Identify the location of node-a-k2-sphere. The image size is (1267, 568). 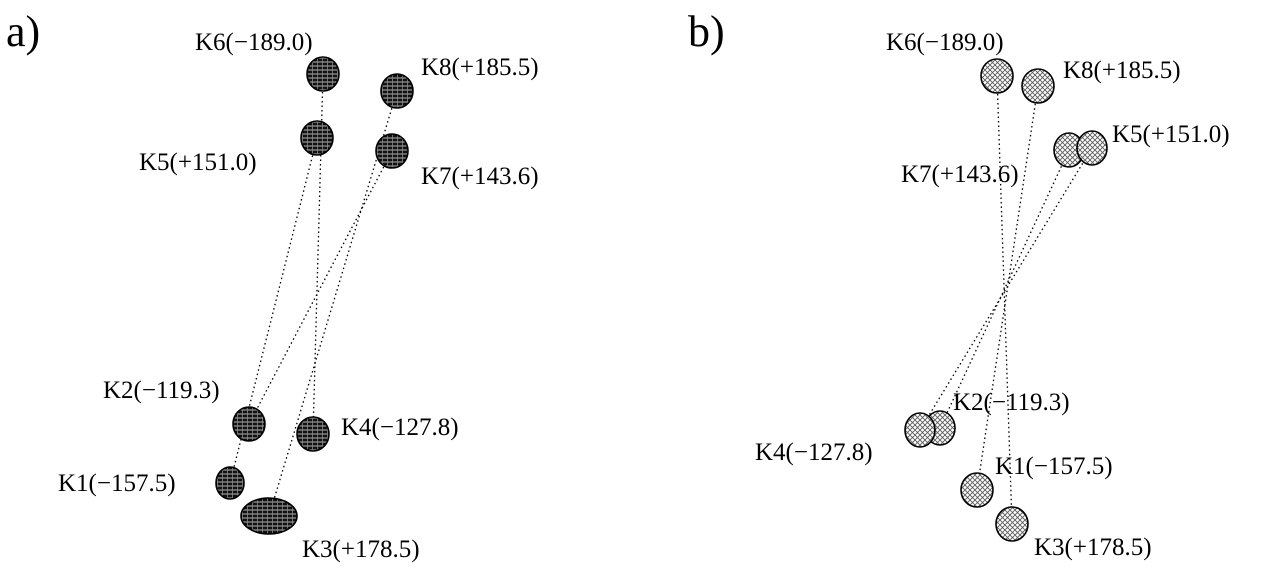
(249, 424).